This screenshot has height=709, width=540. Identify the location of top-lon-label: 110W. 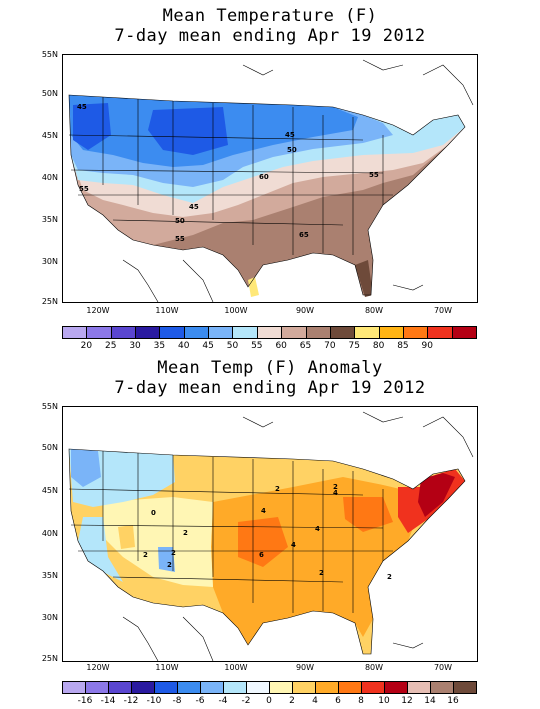
(167, 310).